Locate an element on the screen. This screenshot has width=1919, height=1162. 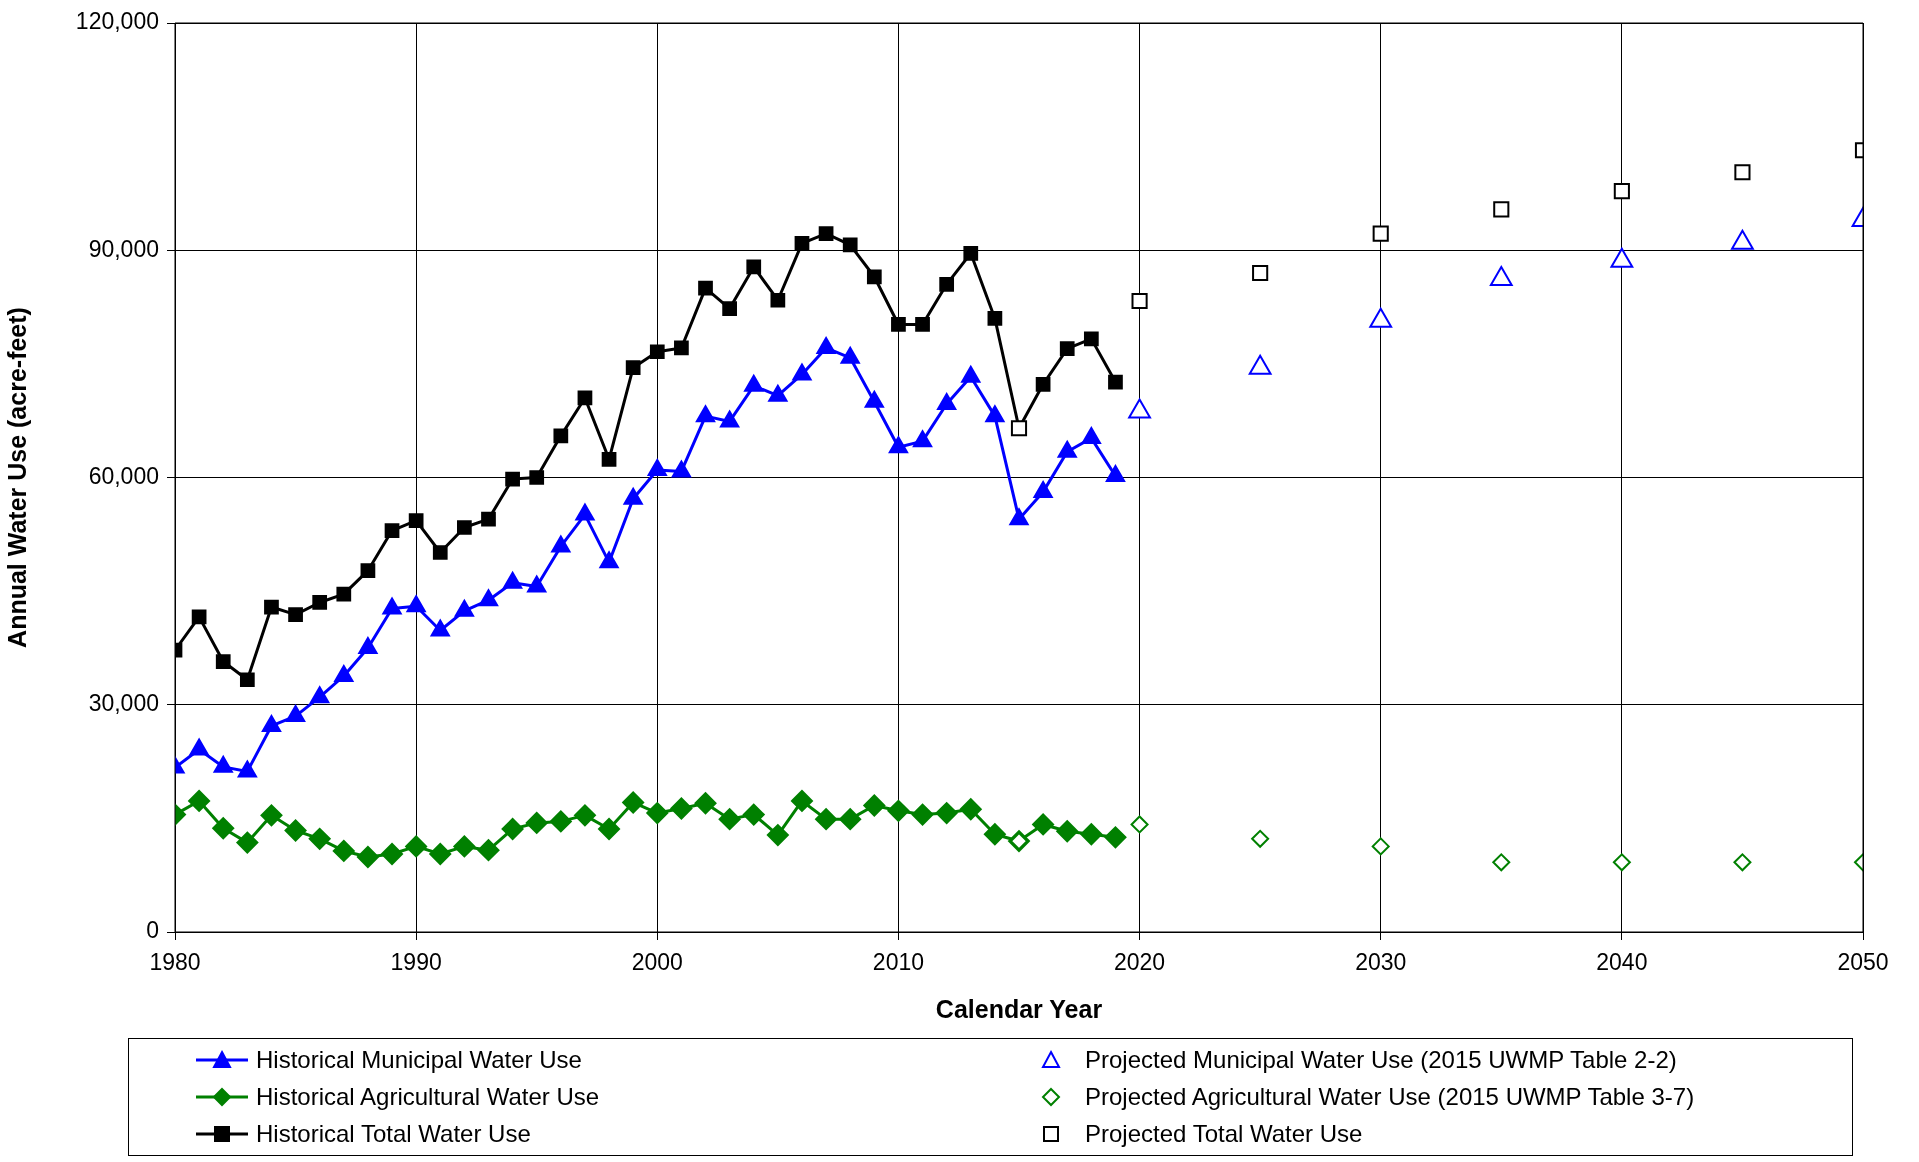
x-tick-label: 1990 is located at coordinates (416, 962).